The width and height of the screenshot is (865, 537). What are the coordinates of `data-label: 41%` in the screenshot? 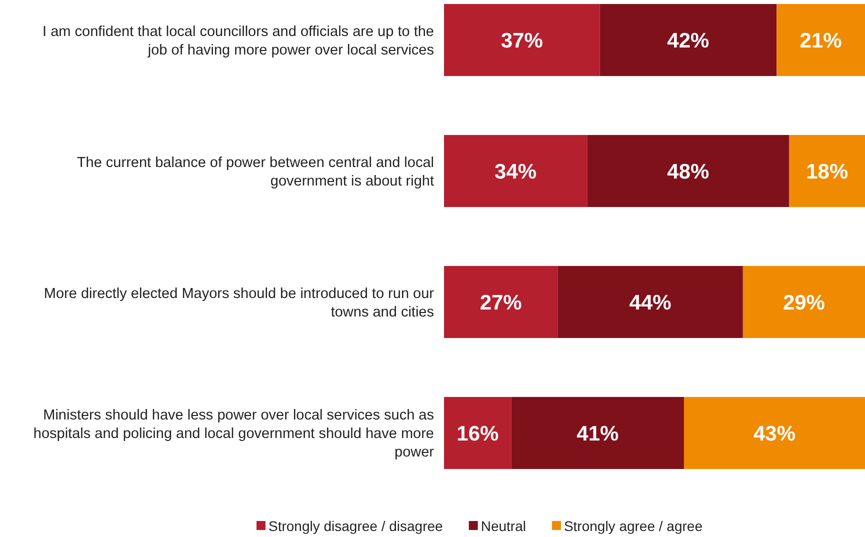 It's located at (598, 434).